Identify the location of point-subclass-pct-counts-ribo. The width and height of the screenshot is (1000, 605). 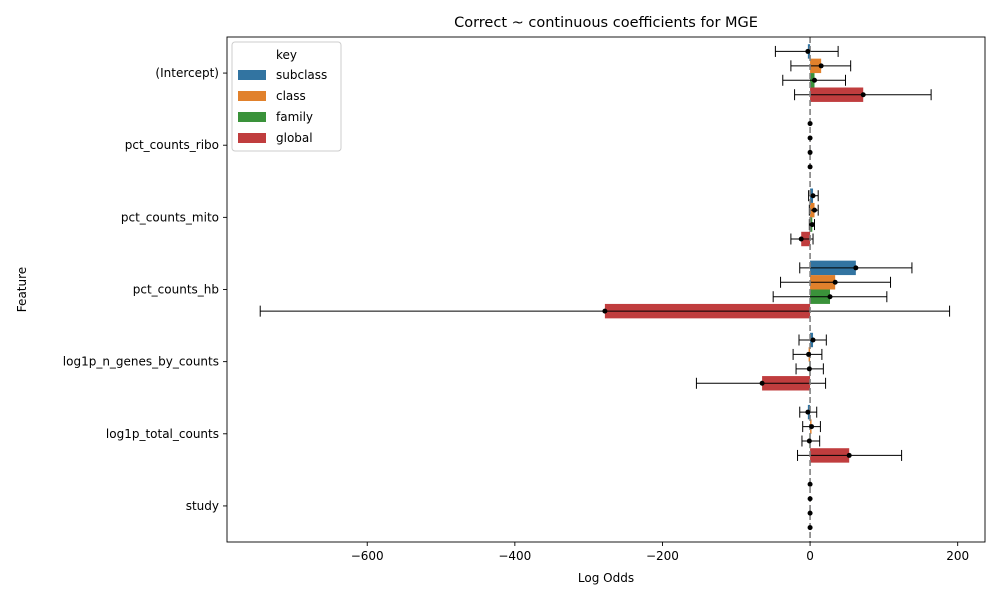
(810, 123).